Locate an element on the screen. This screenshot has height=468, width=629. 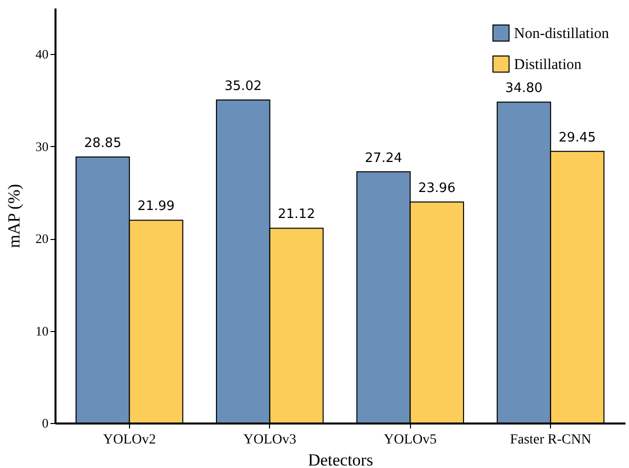
x-tick-label: YOLOv2 is located at coordinates (129, 440).